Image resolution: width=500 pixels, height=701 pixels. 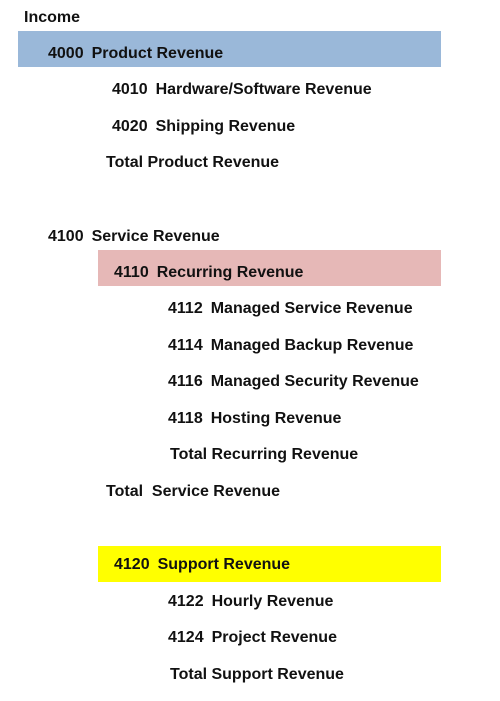 What do you see at coordinates (130, 89) in the screenshot?
I see `account-code: 4010` at bounding box center [130, 89].